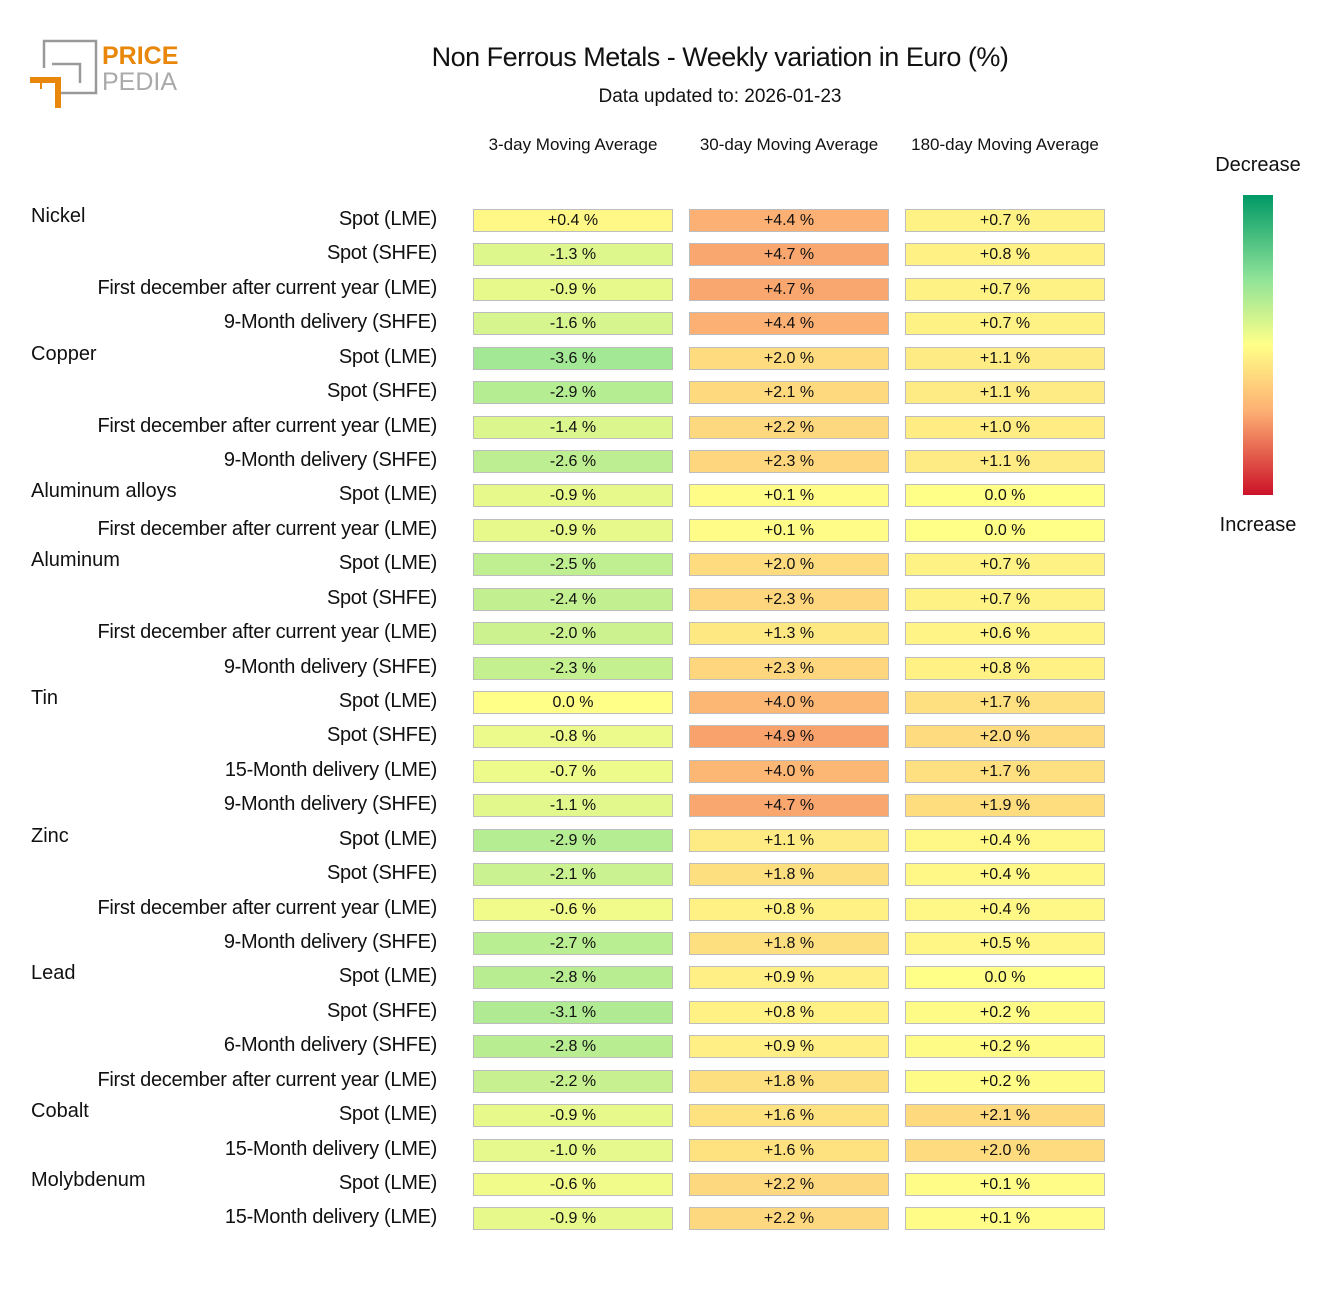 The image size is (1320, 1305). I want to click on heatmap-cell: +4.7 %, so click(789, 289).